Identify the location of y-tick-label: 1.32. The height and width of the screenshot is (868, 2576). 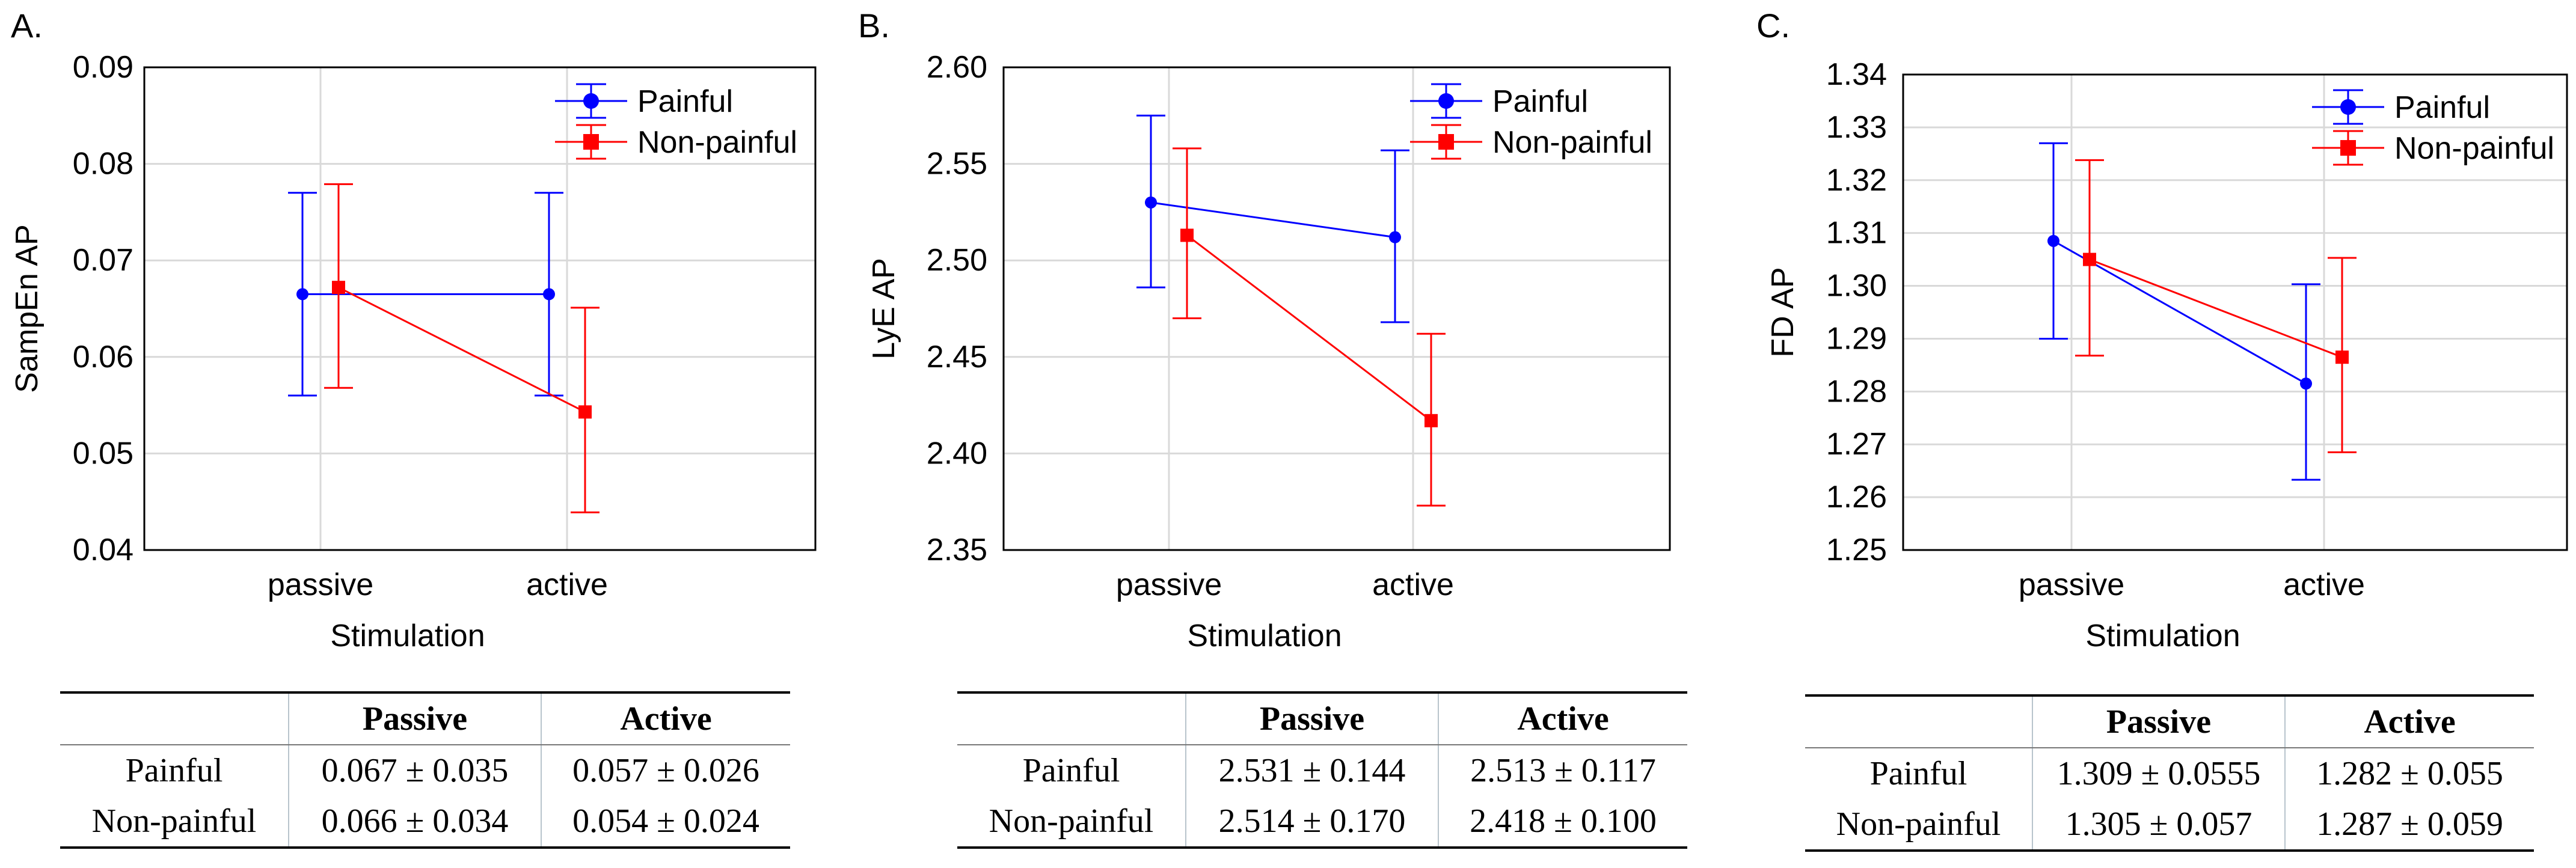
(1856, 180).